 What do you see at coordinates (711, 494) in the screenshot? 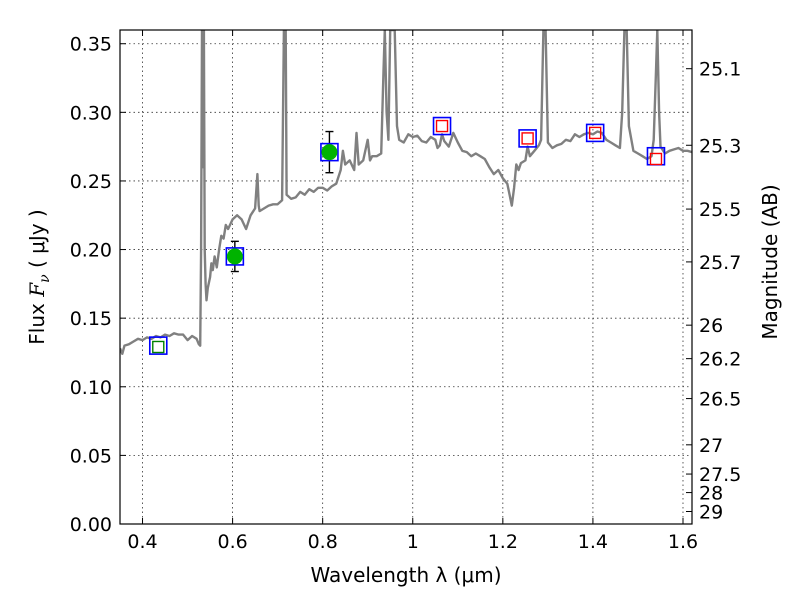
I see `right-tick-label: 28` at bounding box center [711, 494].